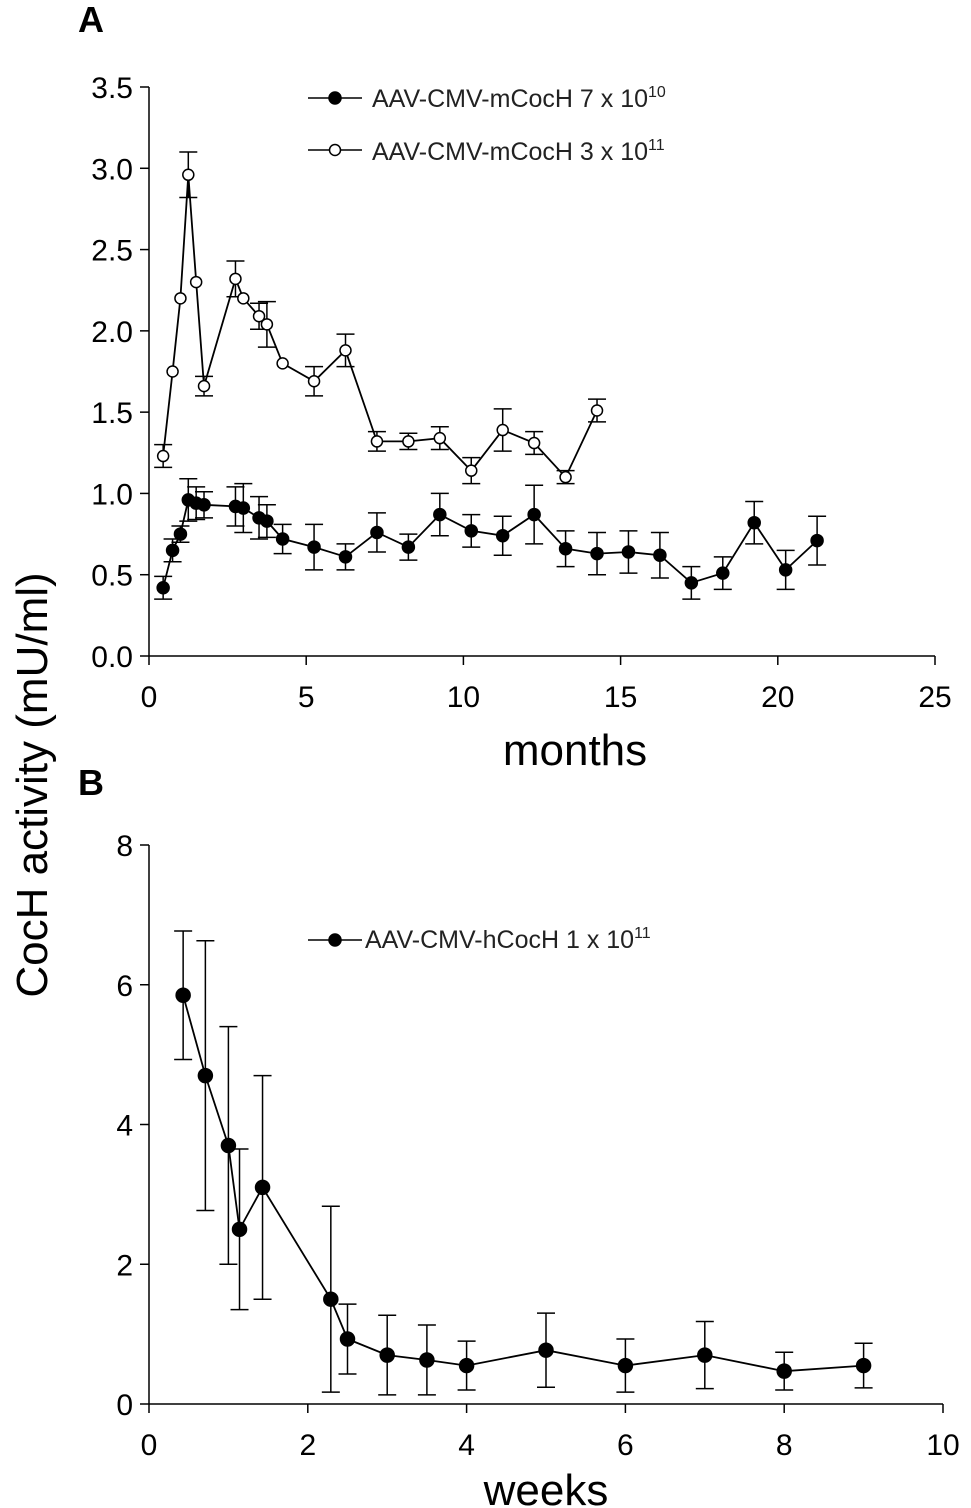 The height and width of the screenshot is (1508, 971). I want to click on panel-b-x-axis-title: weeks, so click(546, 1487).